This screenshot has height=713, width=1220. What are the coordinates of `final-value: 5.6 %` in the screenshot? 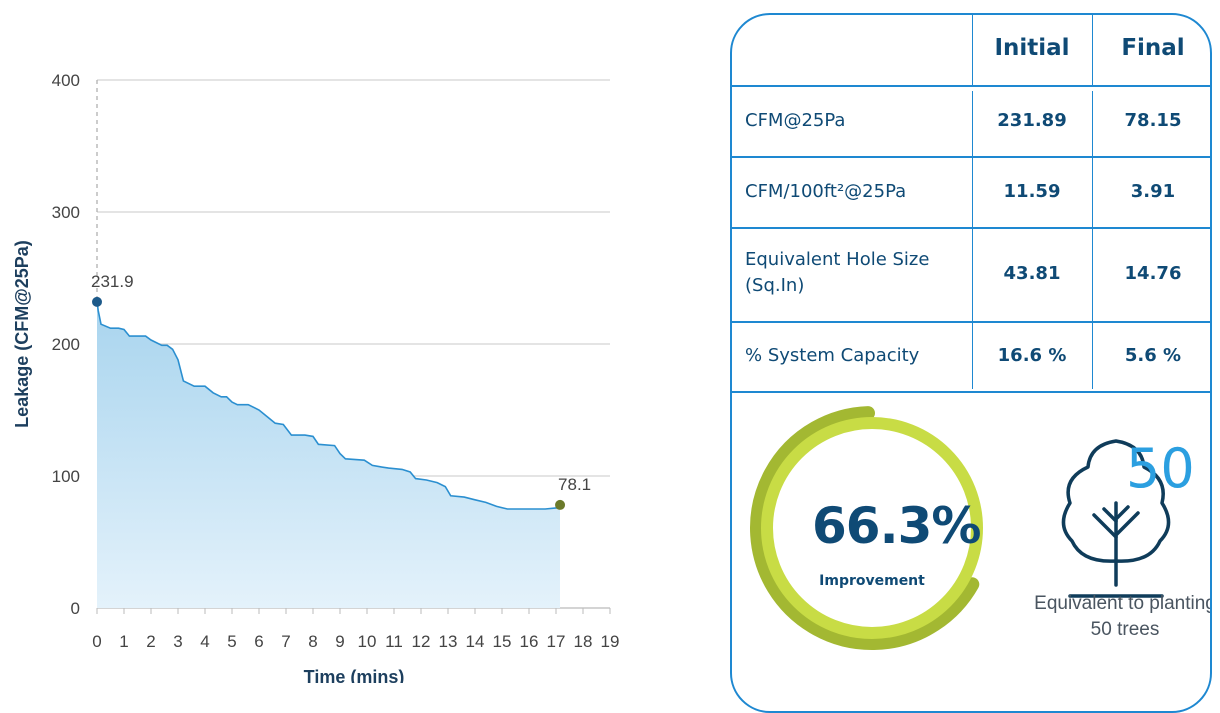 It's located at (1153, 355).